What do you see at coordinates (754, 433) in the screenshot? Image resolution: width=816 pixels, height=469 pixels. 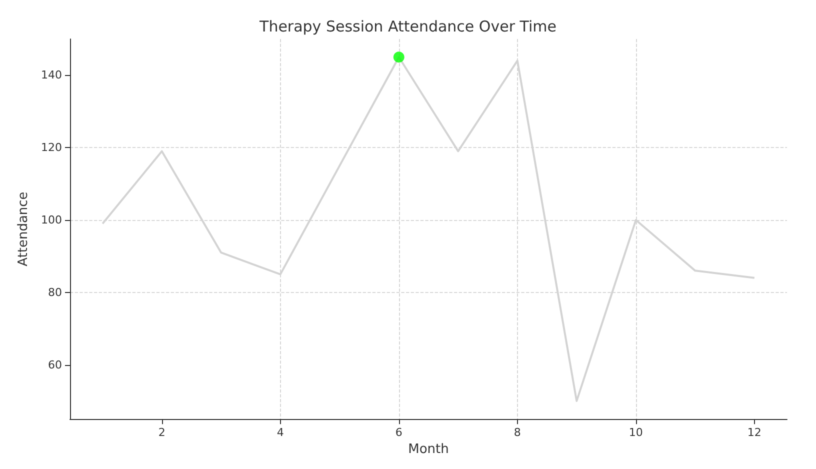 I see `x-tick-label: 12` at bounding box center [754, 433].